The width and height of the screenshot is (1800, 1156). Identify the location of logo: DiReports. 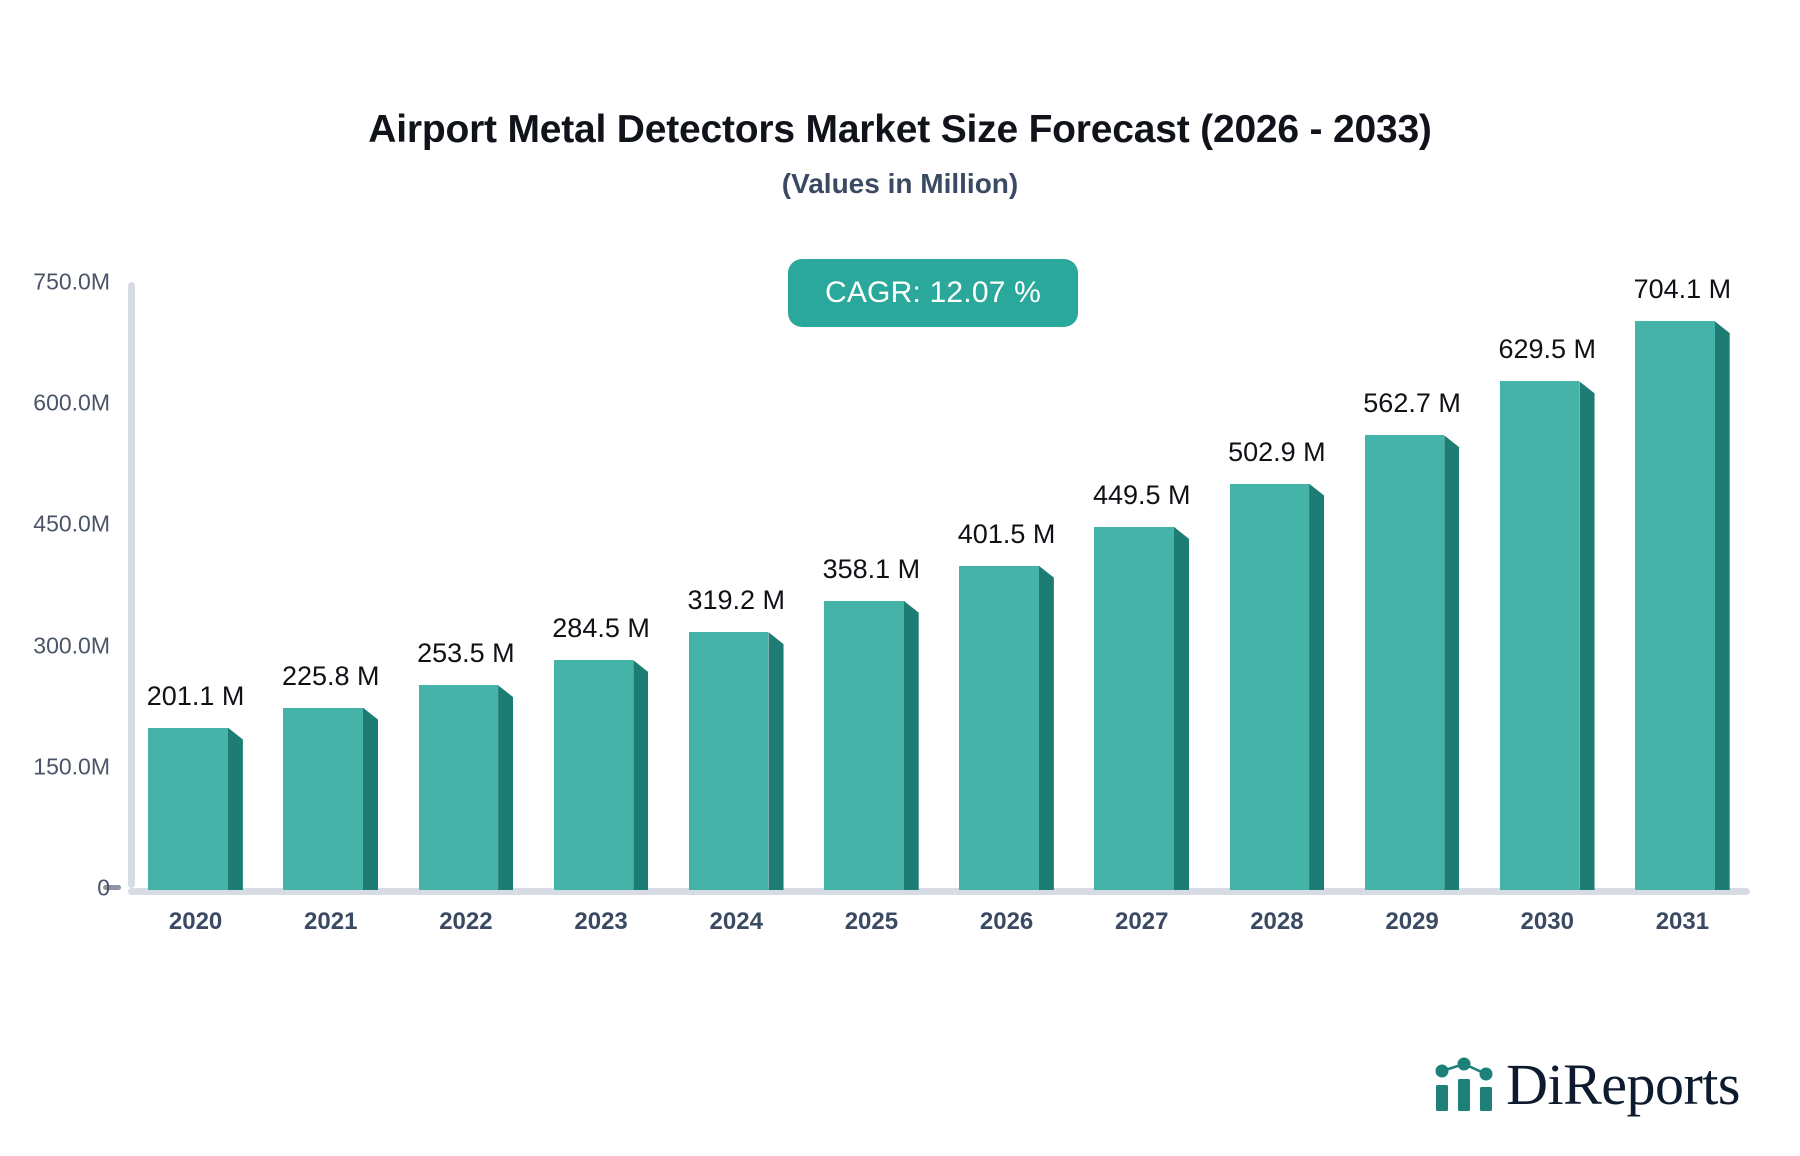
(1587, 1085).